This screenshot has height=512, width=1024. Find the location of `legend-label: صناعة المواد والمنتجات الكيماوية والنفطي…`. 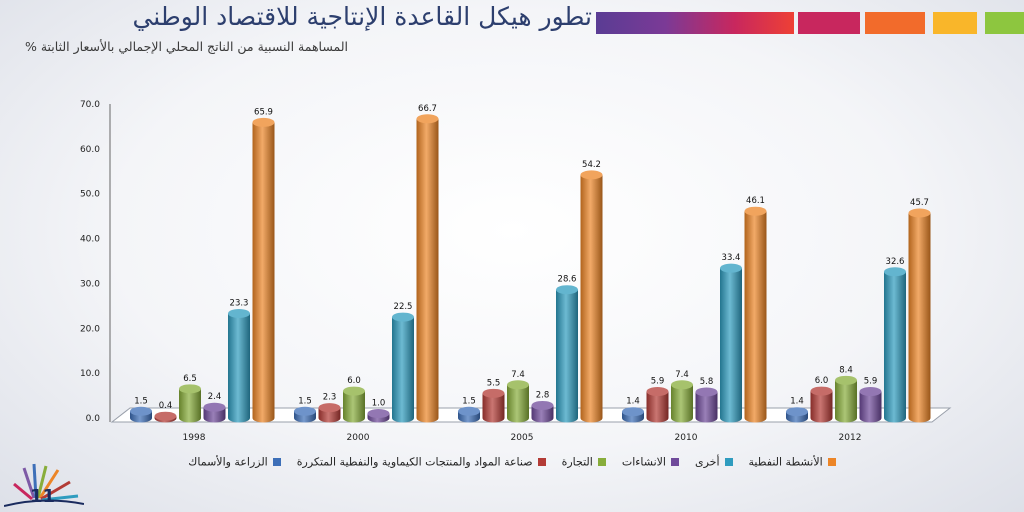

legend-label: صناعة المواد والمنتجات الكيماوية والنفطي… is located at coordinates (414, 462).